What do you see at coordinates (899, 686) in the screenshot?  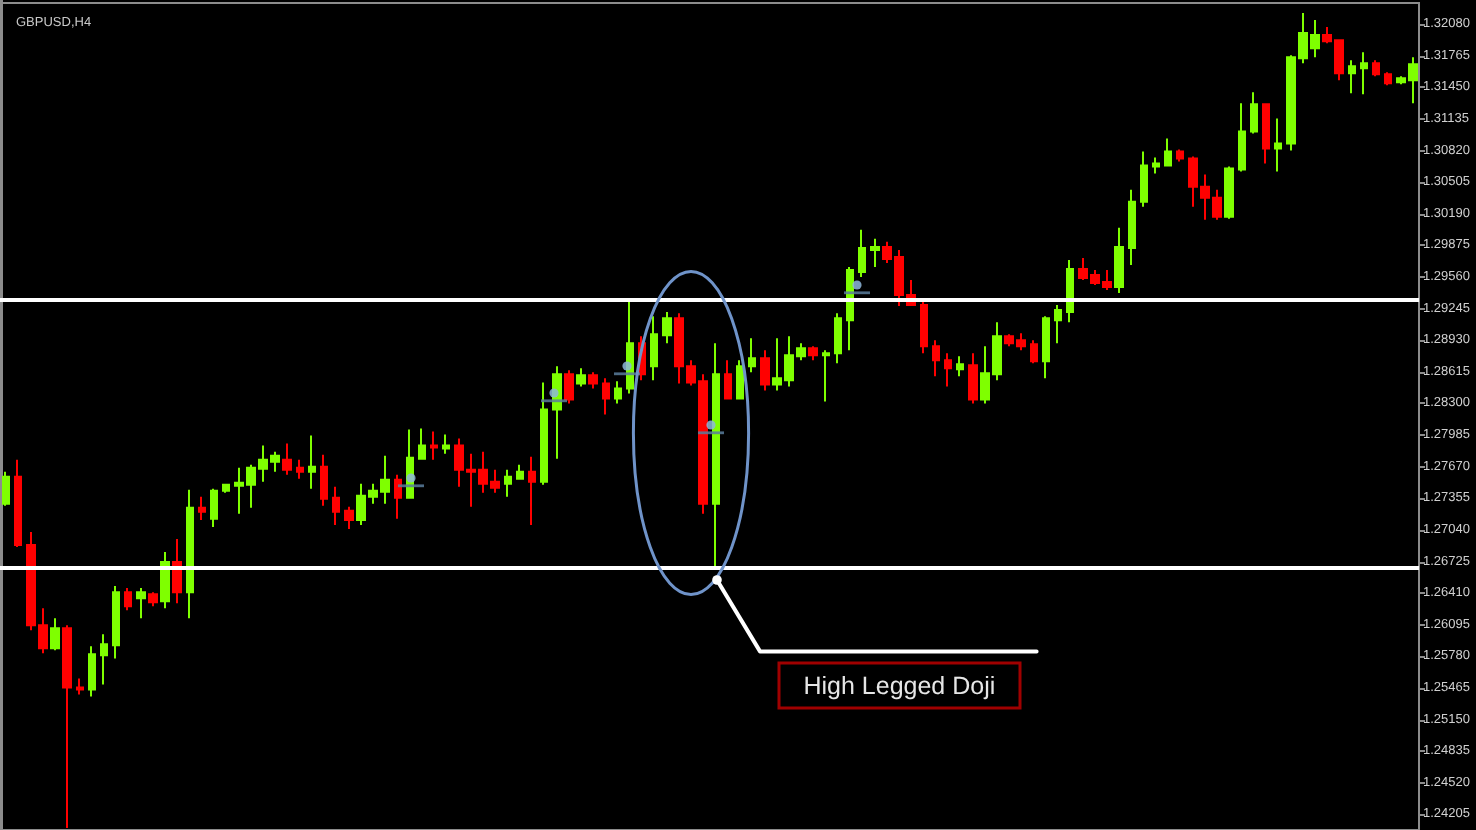 I see `annotation: High Legged Doji` at bounding box center [899, 686].